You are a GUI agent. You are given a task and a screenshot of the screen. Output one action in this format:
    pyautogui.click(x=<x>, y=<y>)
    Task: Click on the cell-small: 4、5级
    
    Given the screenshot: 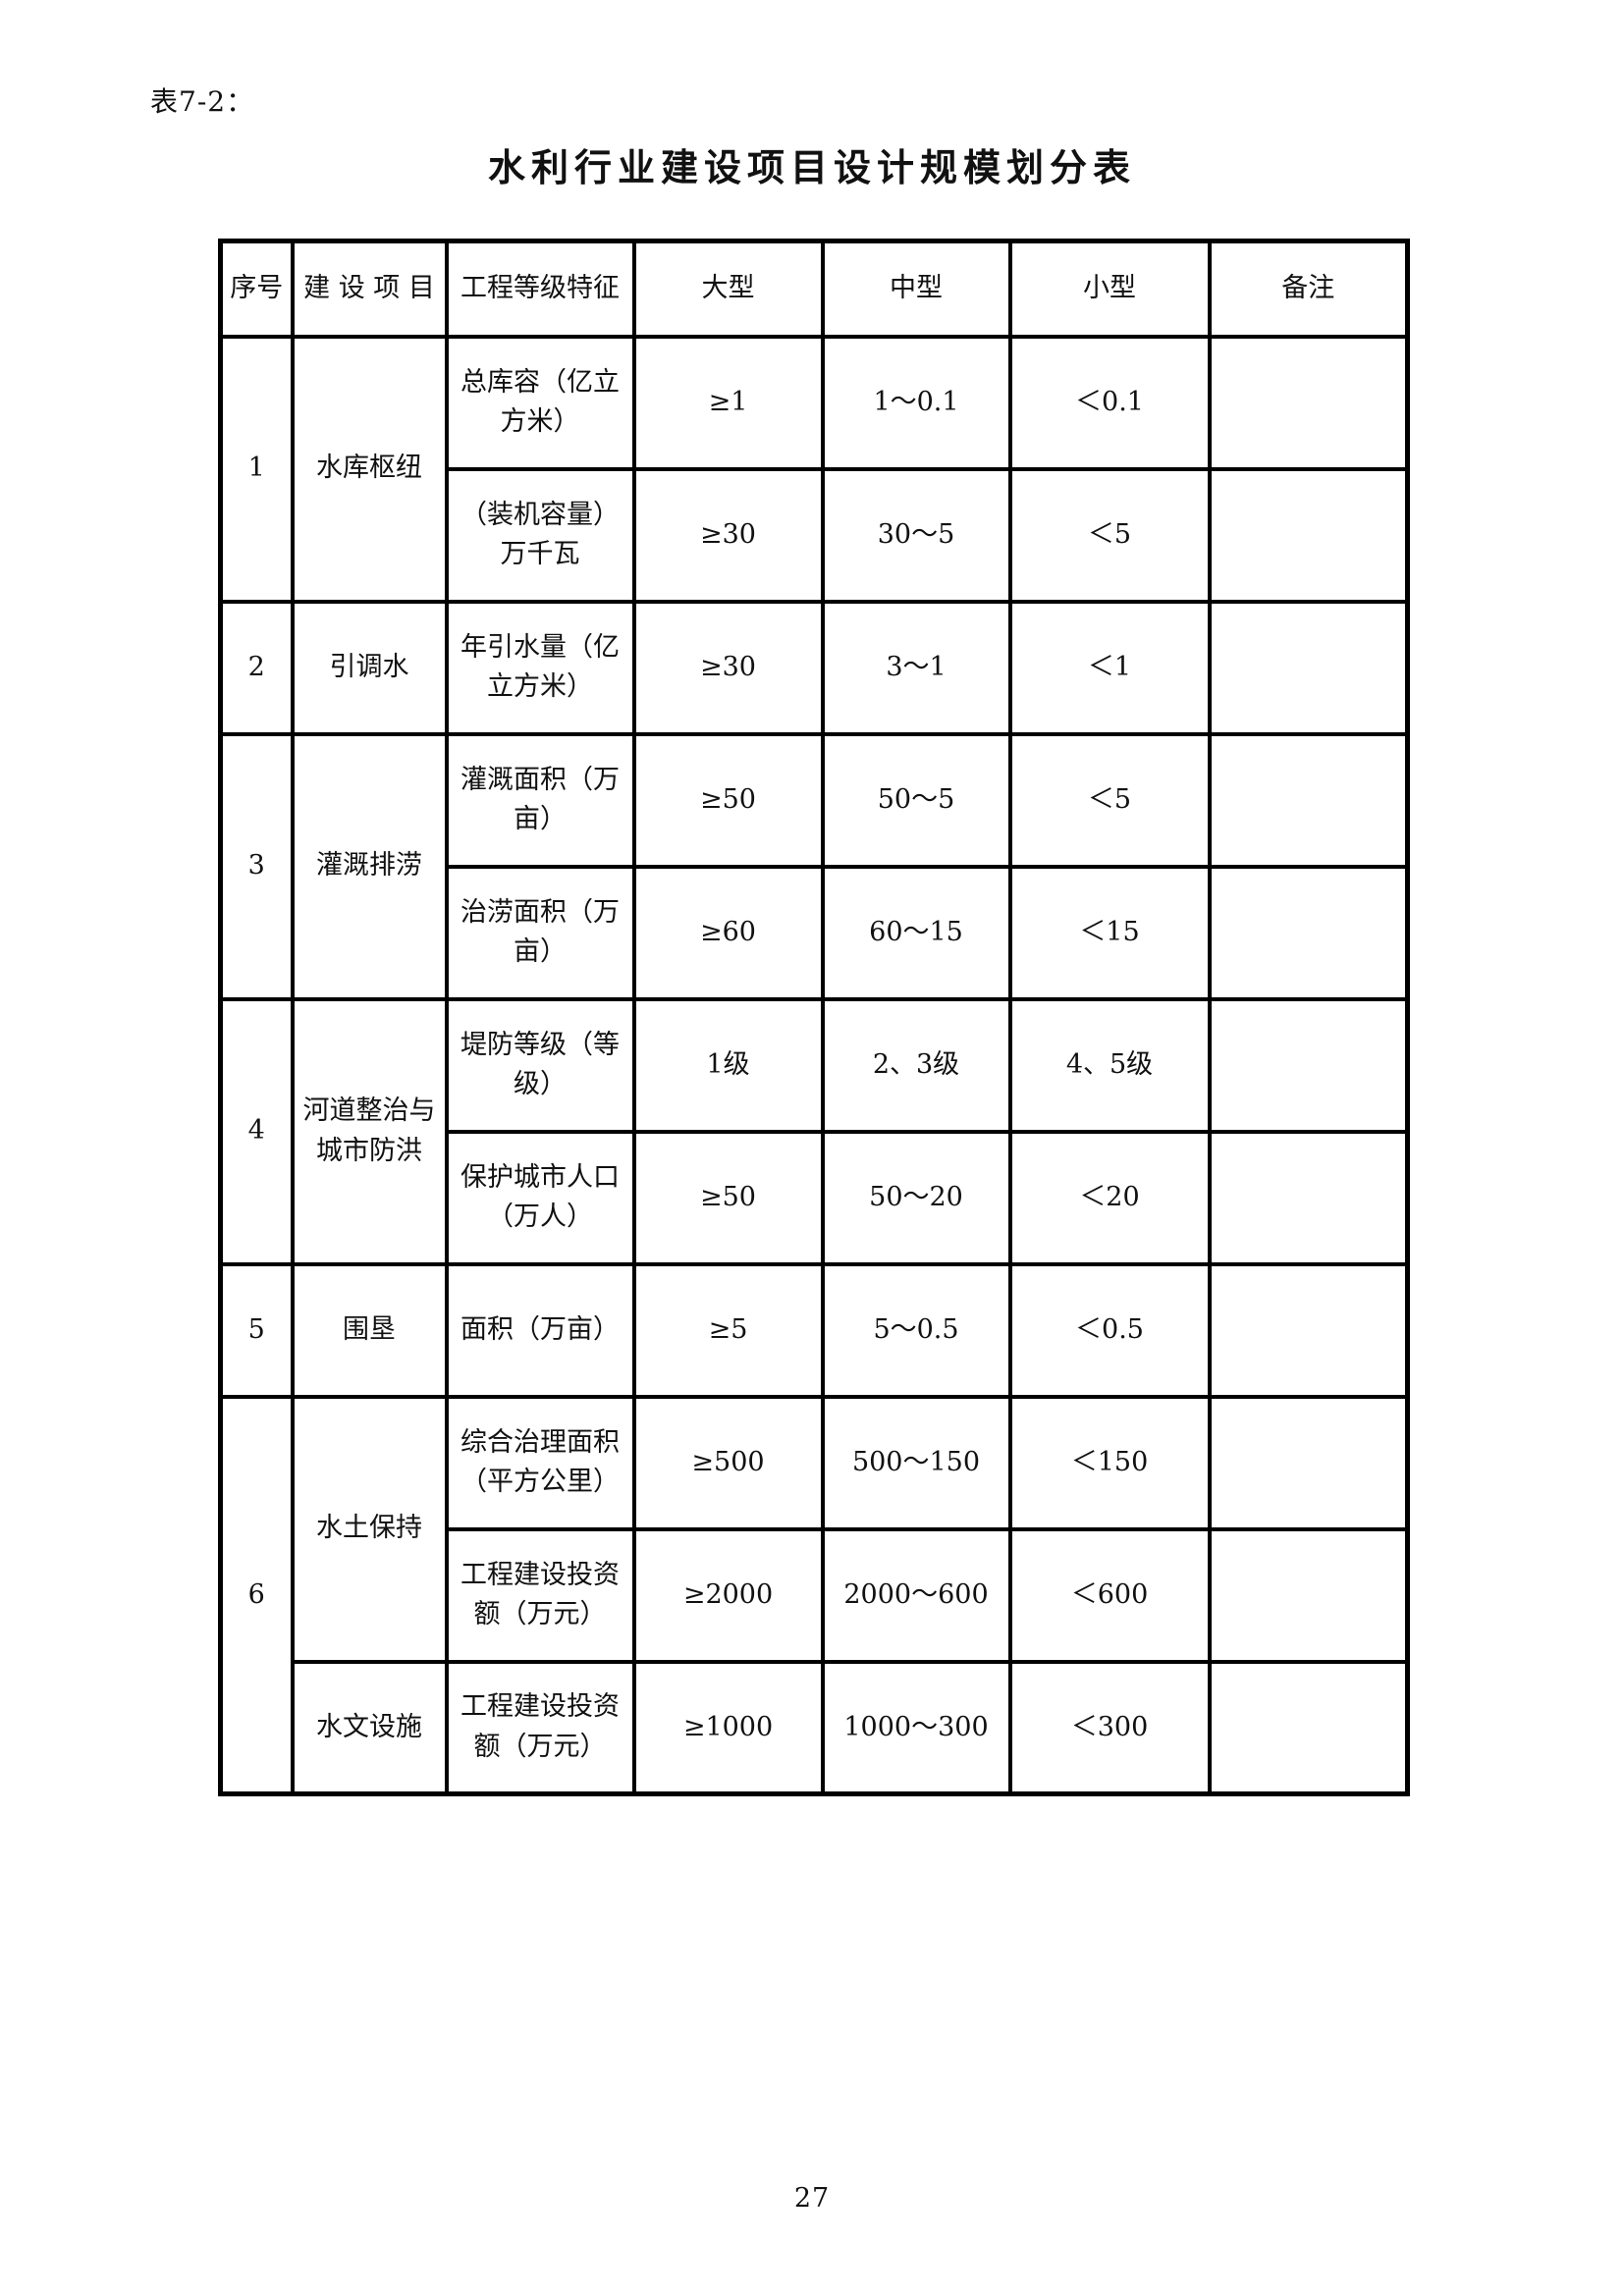 What is the action you would take?
    pyautogui.click(x=1109, y=1065)
    